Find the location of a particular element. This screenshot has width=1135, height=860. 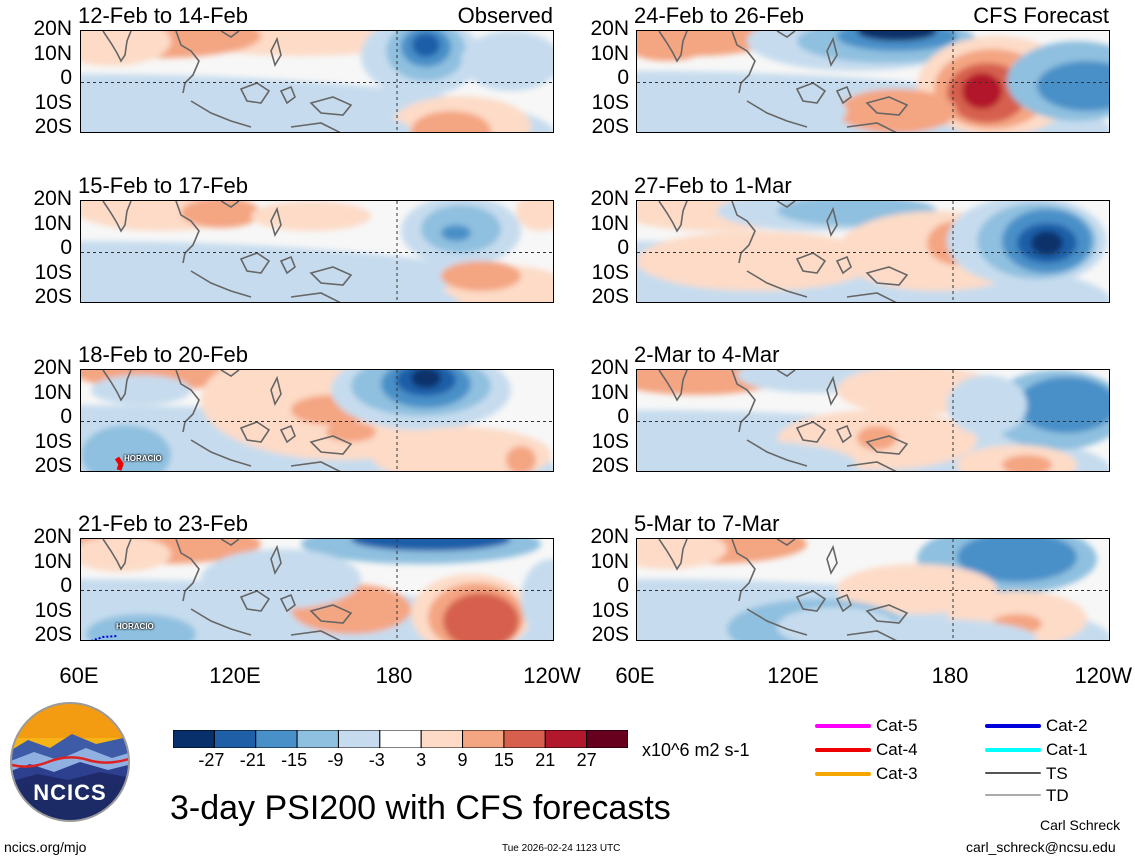

panel-title: 27-Feb to 1-Mar is located at coordinates (713, 185).